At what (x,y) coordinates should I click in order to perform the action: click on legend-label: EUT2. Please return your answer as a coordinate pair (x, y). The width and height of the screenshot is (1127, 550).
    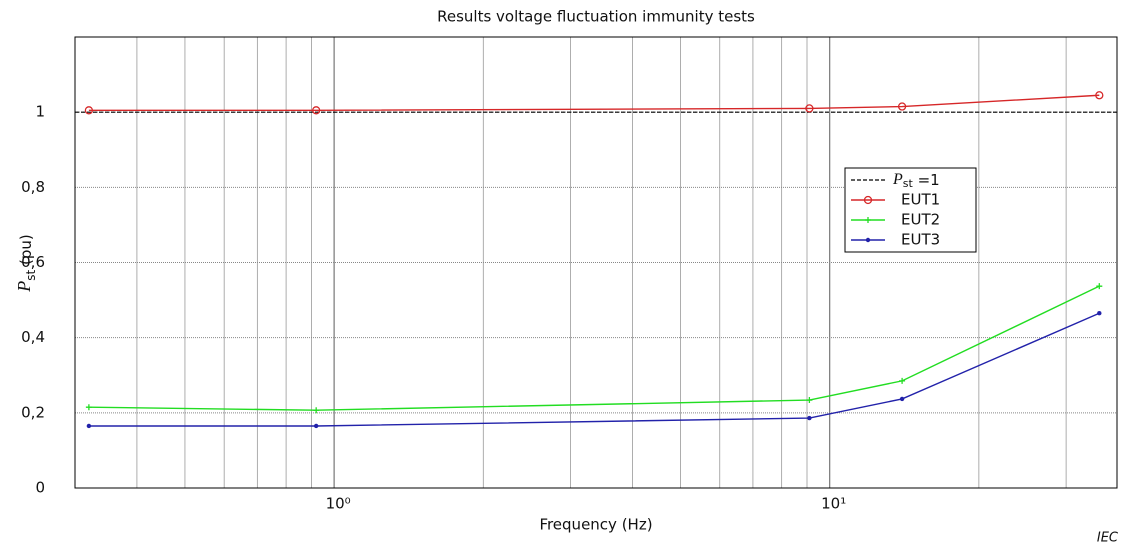
    Looking at the image, I should click on (920, 220).